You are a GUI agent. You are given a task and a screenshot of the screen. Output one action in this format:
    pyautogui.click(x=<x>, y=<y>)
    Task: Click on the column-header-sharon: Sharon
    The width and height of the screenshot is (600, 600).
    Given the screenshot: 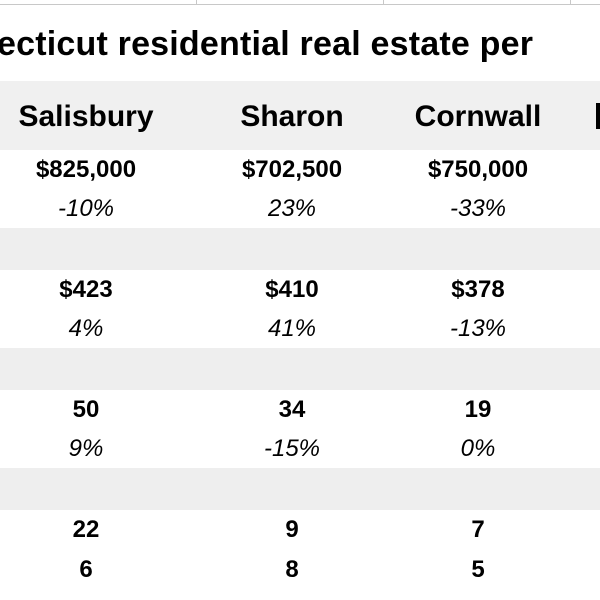 What is the action you would take?
    pyautogui.click(x=292, y=116)
    